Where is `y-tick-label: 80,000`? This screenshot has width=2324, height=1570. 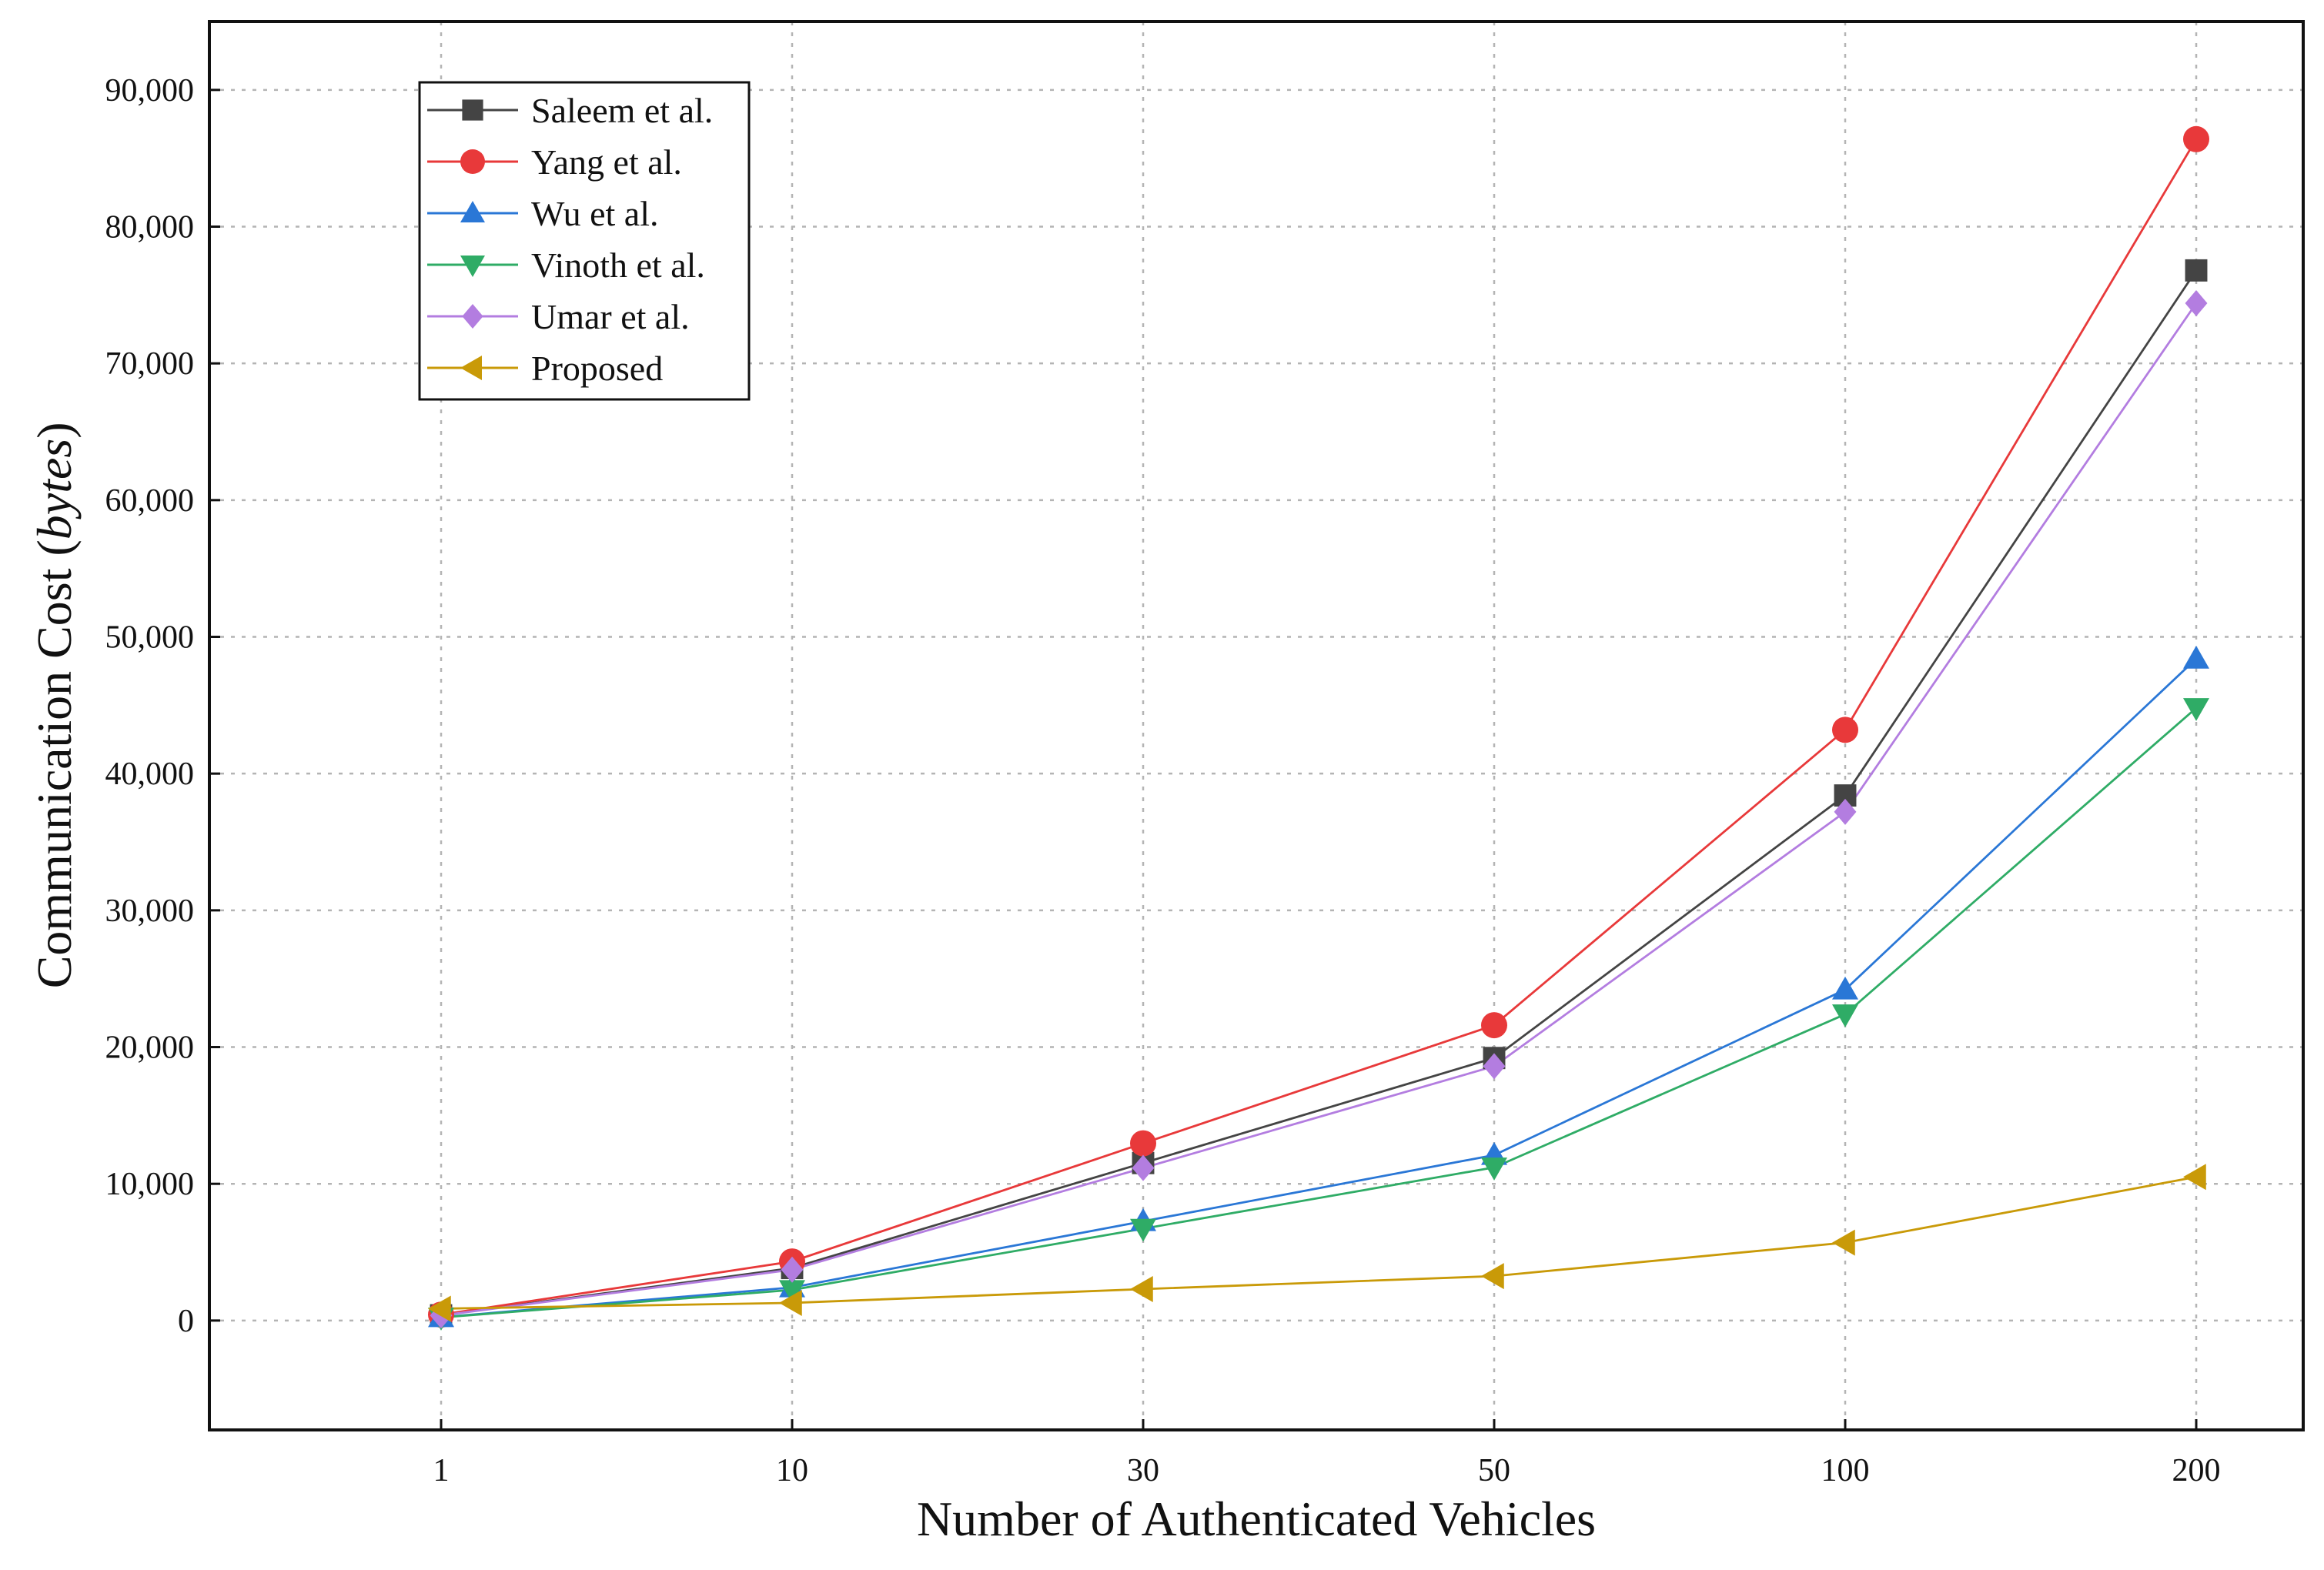
y-tick-label: 80,000 is located at coordinates (150, 228).